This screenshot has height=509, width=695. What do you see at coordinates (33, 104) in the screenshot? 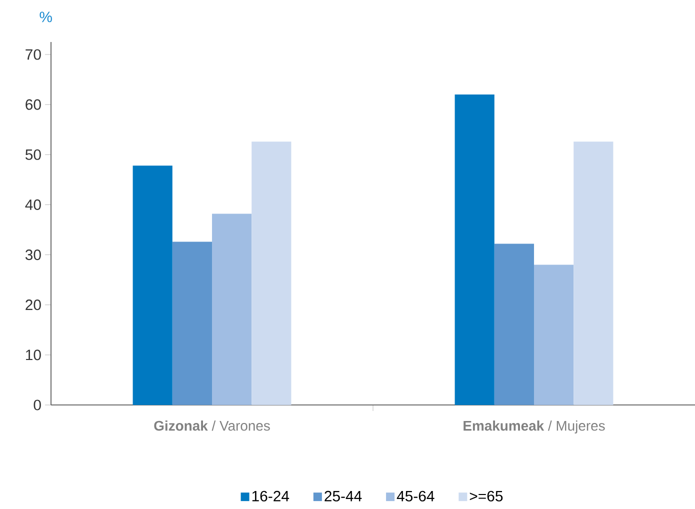
I see `y-tick-label: 60` at bounding box center [33, 104].